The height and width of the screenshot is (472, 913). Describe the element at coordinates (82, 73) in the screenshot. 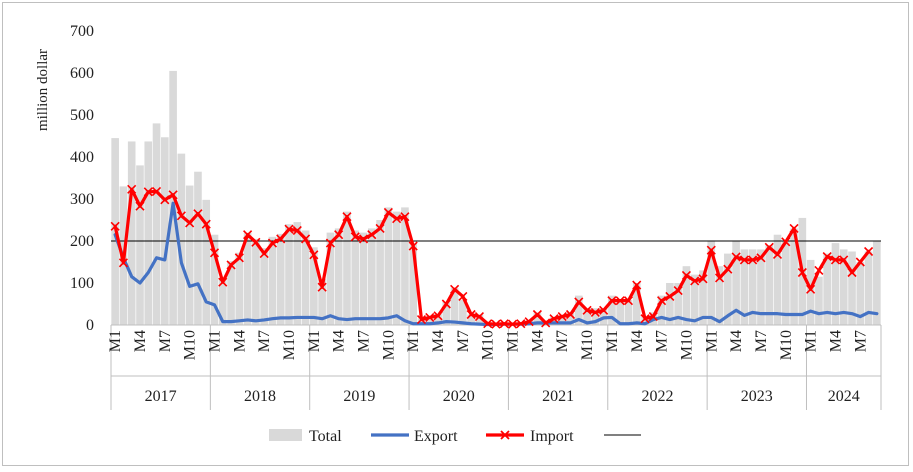

I see `y-tick-label: 600` at that location.